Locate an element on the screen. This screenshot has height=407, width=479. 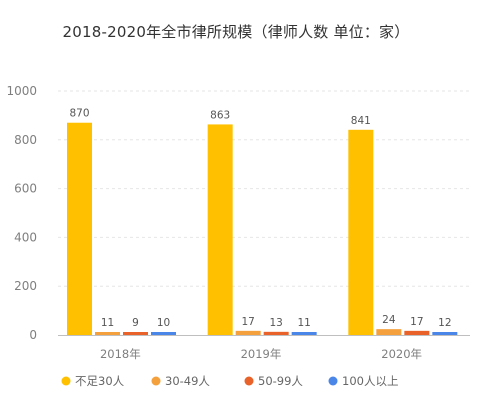
y-tick-label: 800 is located at coordinates (25, 140).